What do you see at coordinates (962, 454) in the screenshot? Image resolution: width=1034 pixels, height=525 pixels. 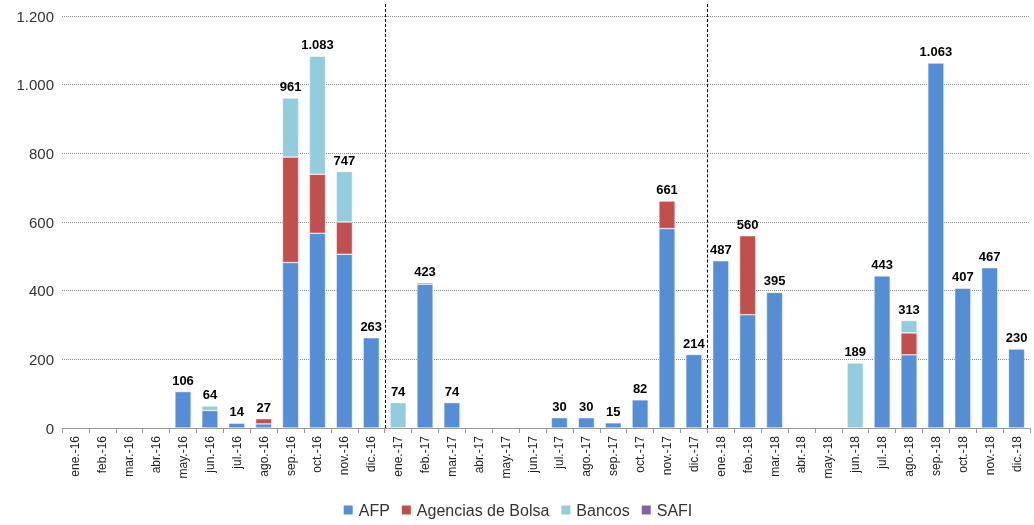 I see `x-tick-label: oct.-18` at bounding box center [962, 454].